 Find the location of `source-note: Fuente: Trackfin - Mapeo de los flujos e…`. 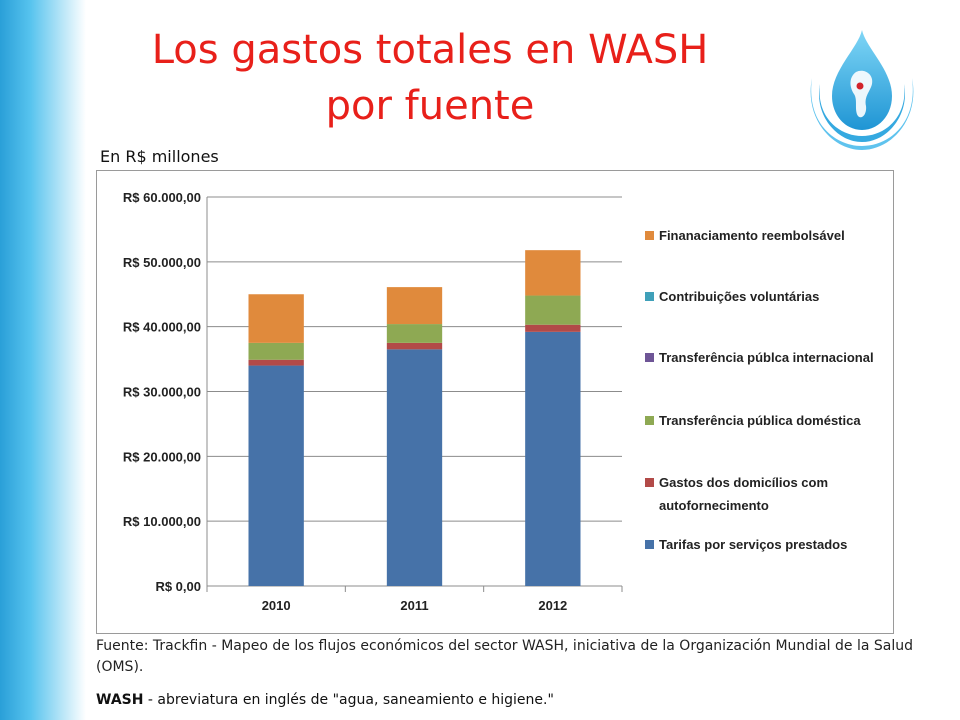

source-note: Fuente: Trackfin - Mapeo de los flujos e… is located at coordinates (504, 656).